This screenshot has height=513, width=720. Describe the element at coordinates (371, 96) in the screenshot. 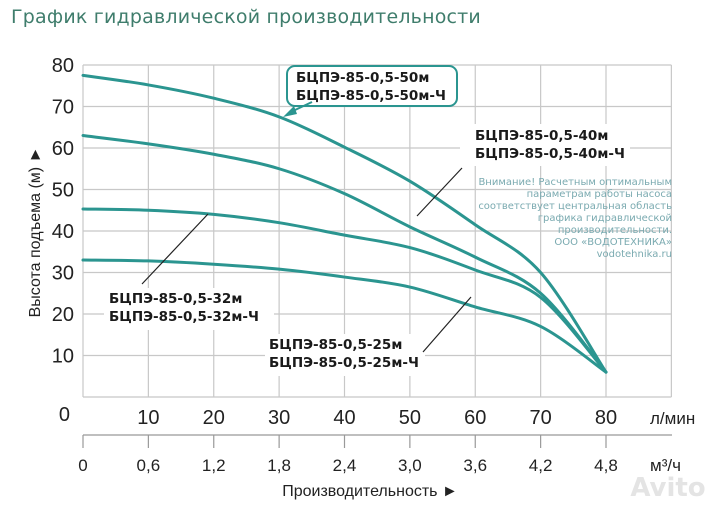

I see `series-label-50m-ch: БЦПЭ-85-0,5-50м-Ч` at that location.